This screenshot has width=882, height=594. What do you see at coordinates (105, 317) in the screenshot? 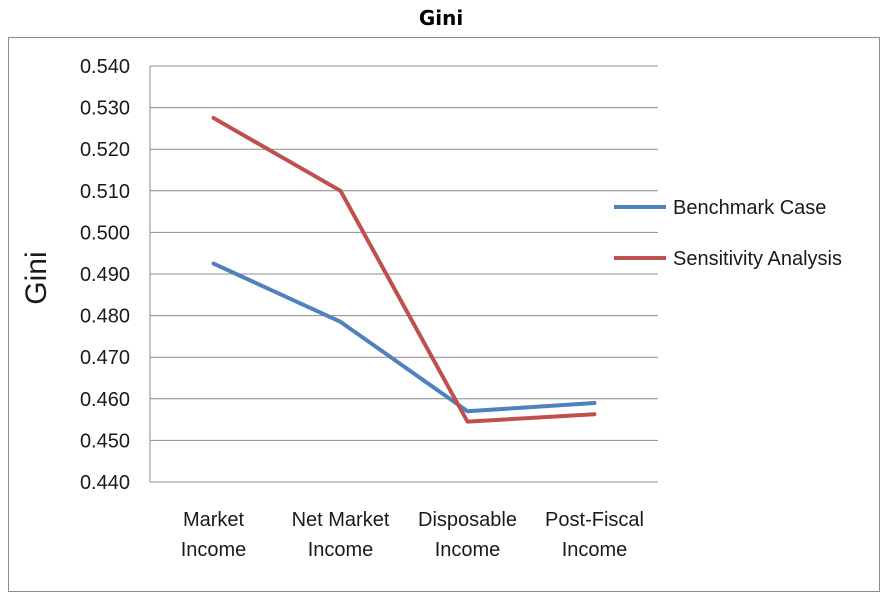
I see `y-tick-label: 0.480` at bounding box center [105, 317].